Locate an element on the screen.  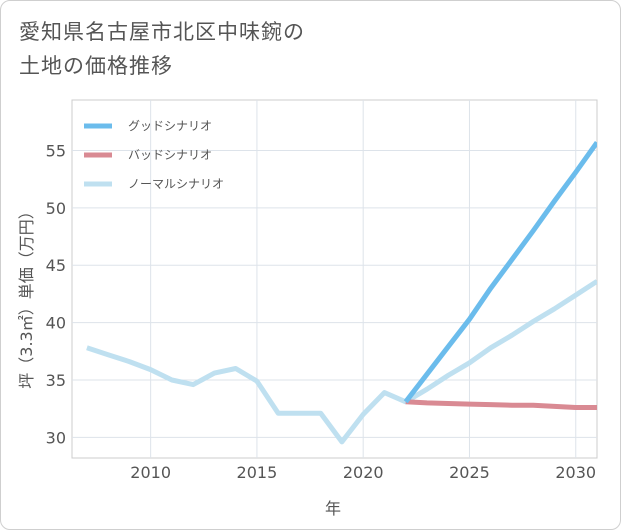
x-tick-label: 2030 is located at coordinates (575, 472).